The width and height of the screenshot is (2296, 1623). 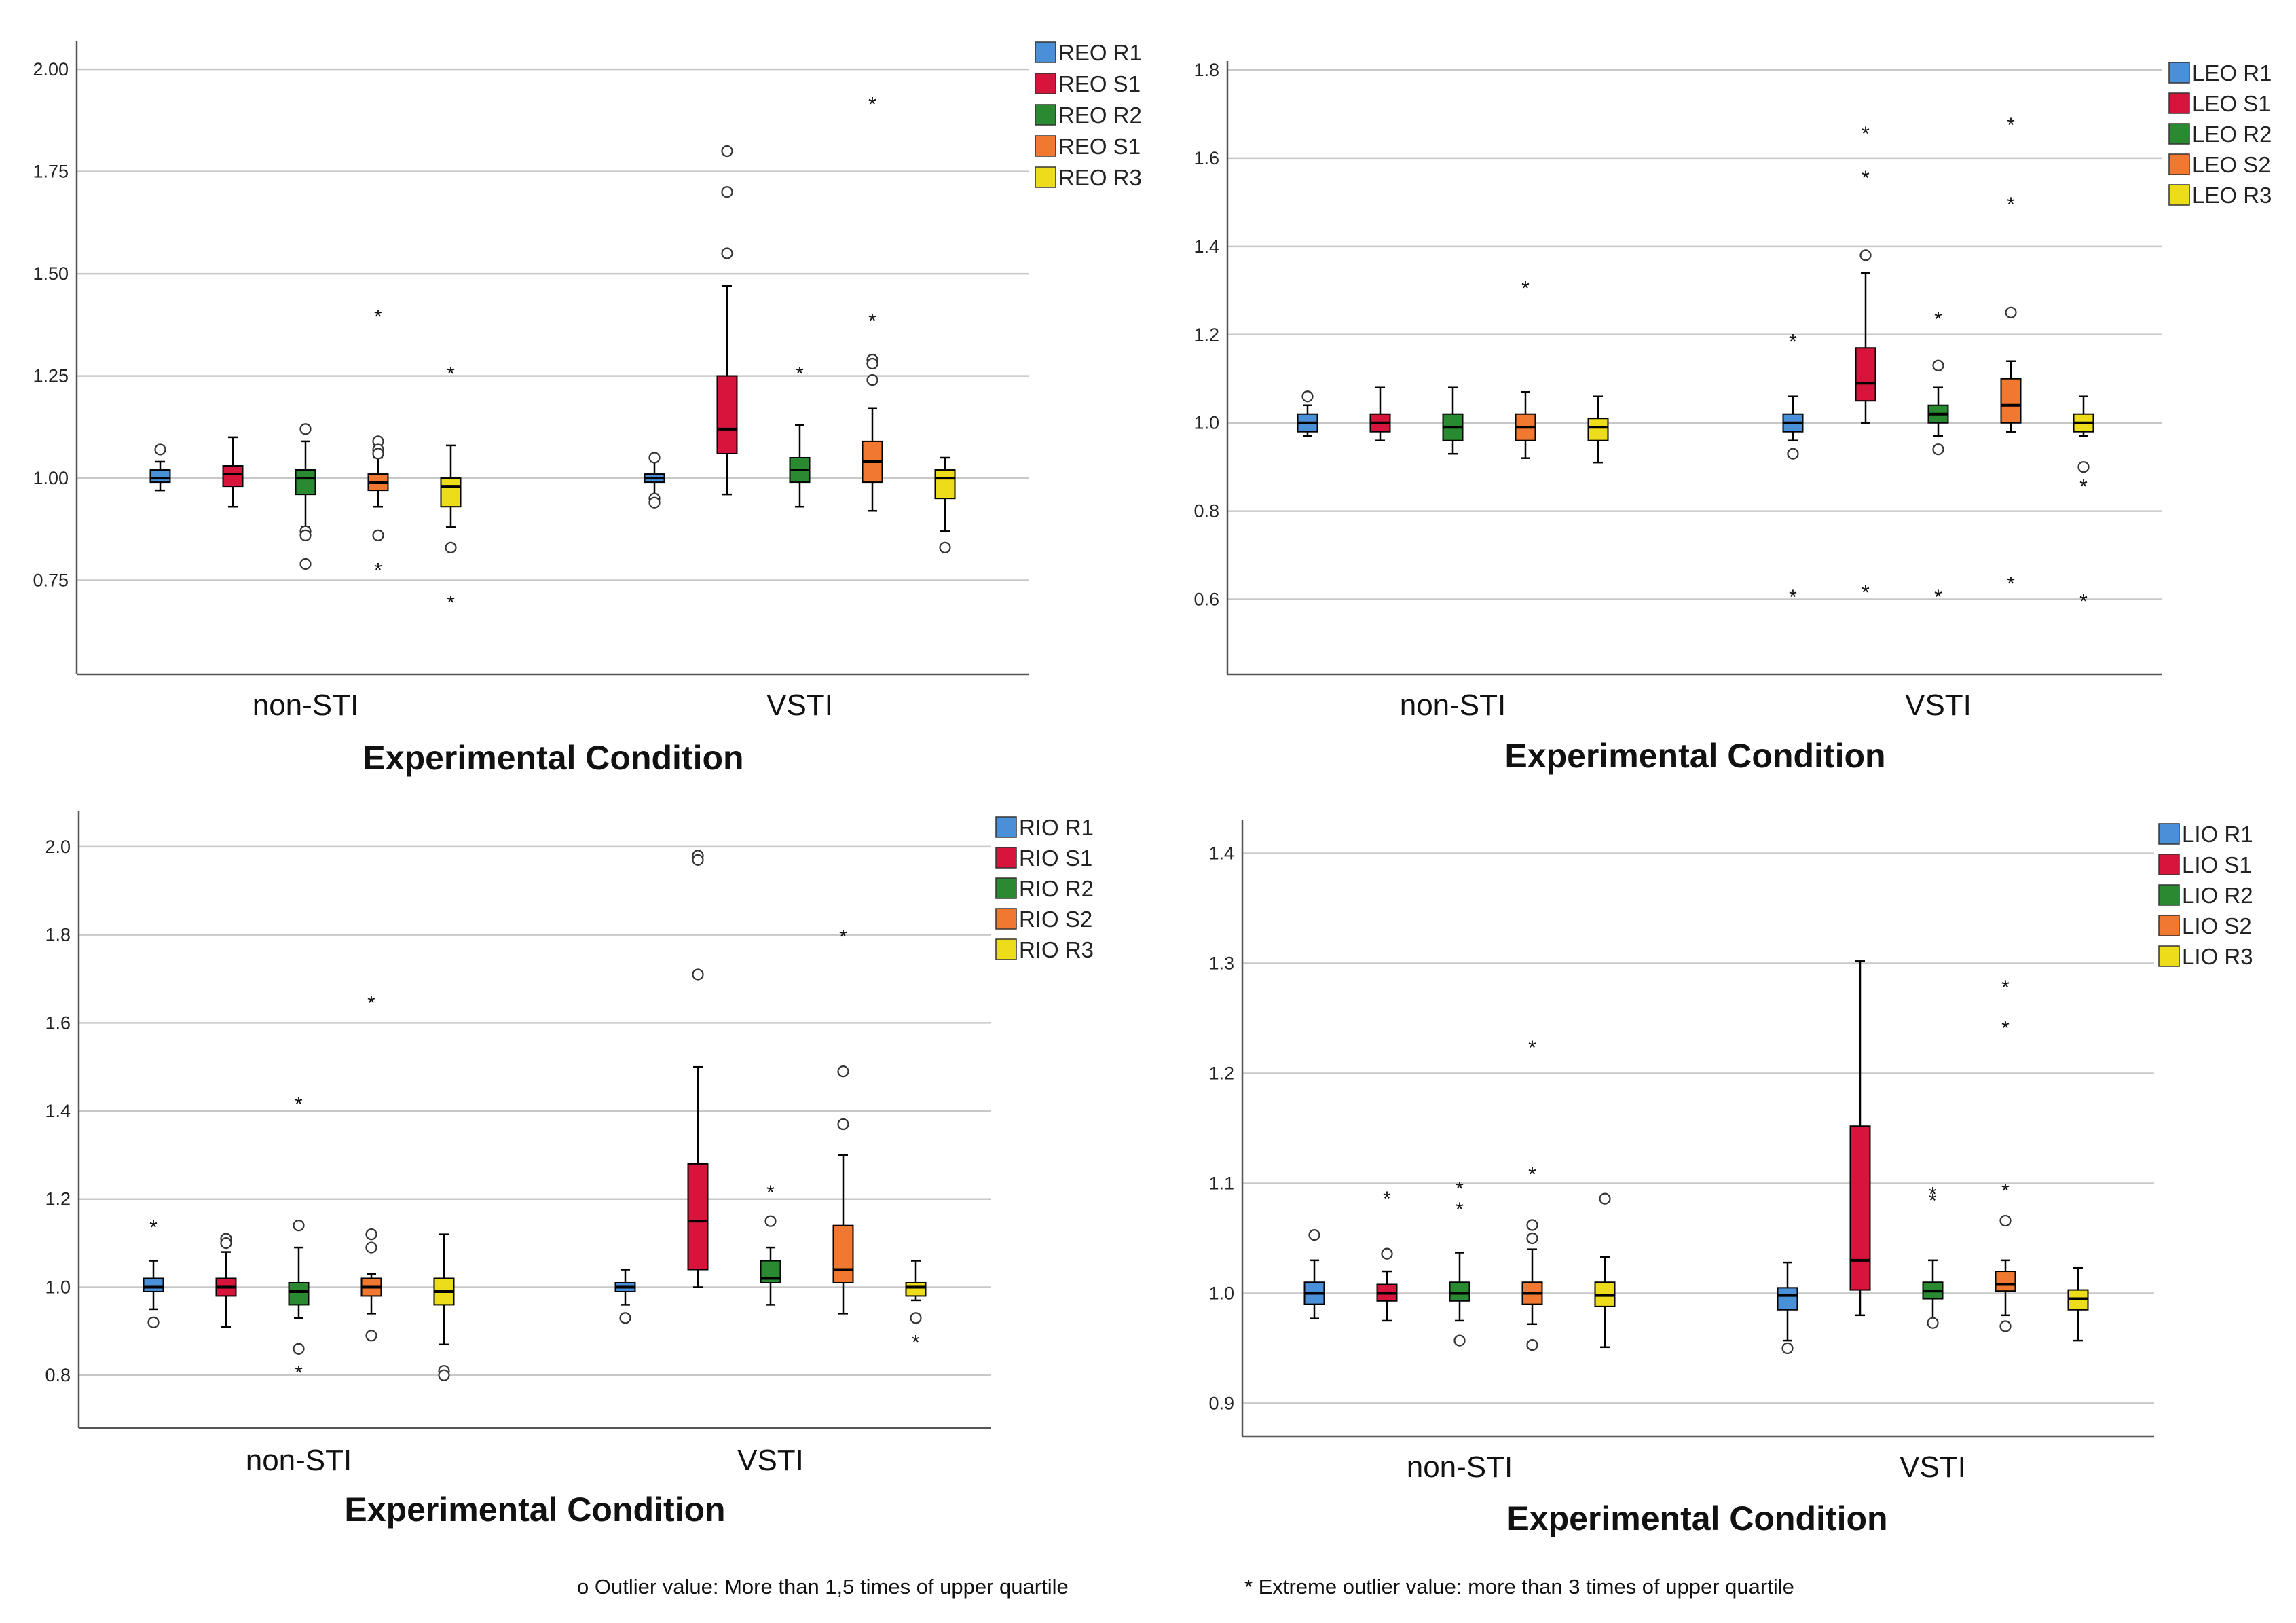 What do you see at coordinates (2217, 864) in the screenshot?
I see `legend-label: LIO S1` at bounding box center [2217, 864].